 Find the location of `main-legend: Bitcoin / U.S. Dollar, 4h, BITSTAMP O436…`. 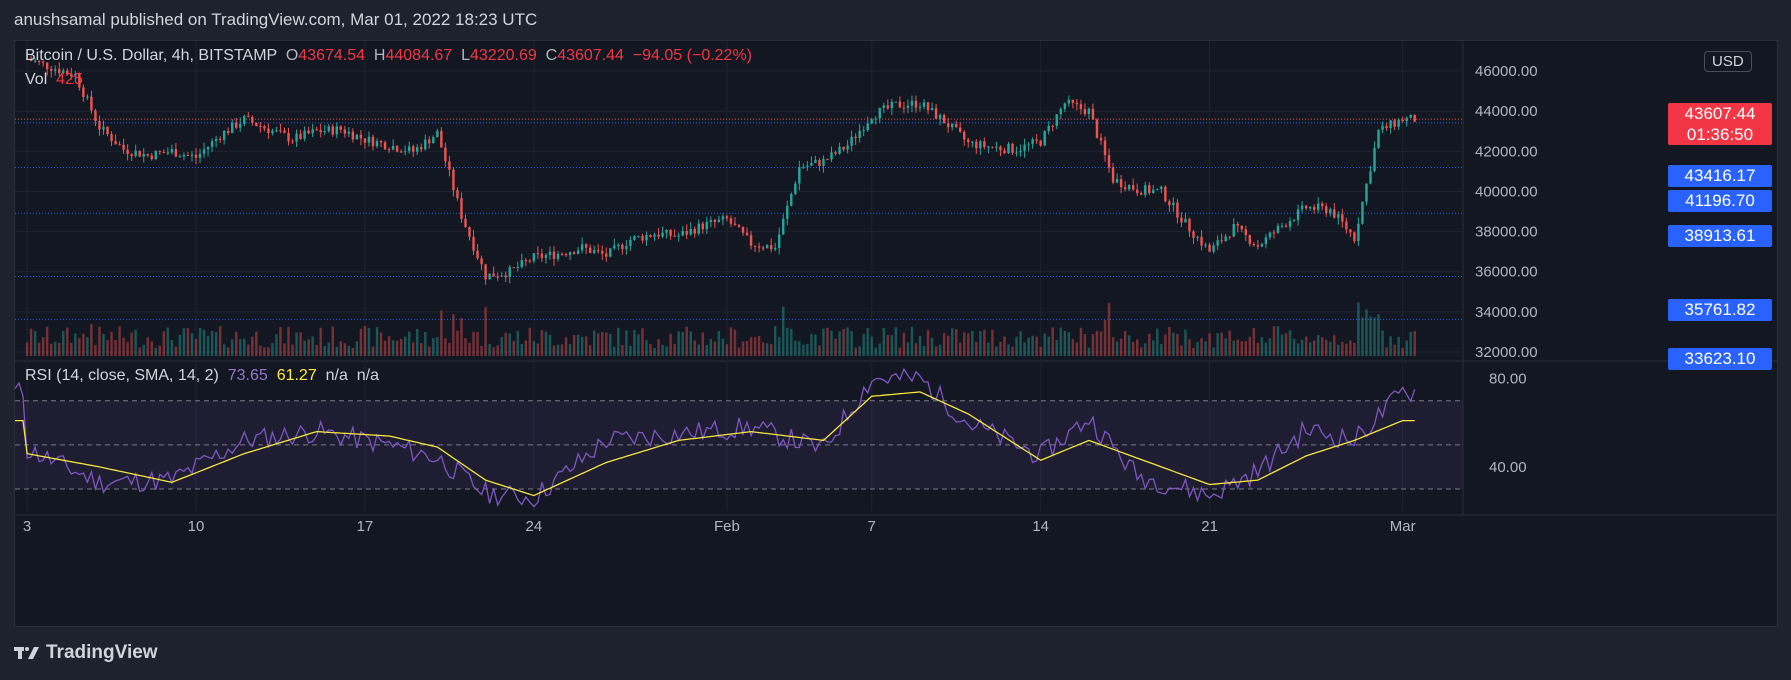

main-legend: Bitcoin / U.S. Dollar, 4h, BITSTAMP O436… is located at coordinates (388, 56).